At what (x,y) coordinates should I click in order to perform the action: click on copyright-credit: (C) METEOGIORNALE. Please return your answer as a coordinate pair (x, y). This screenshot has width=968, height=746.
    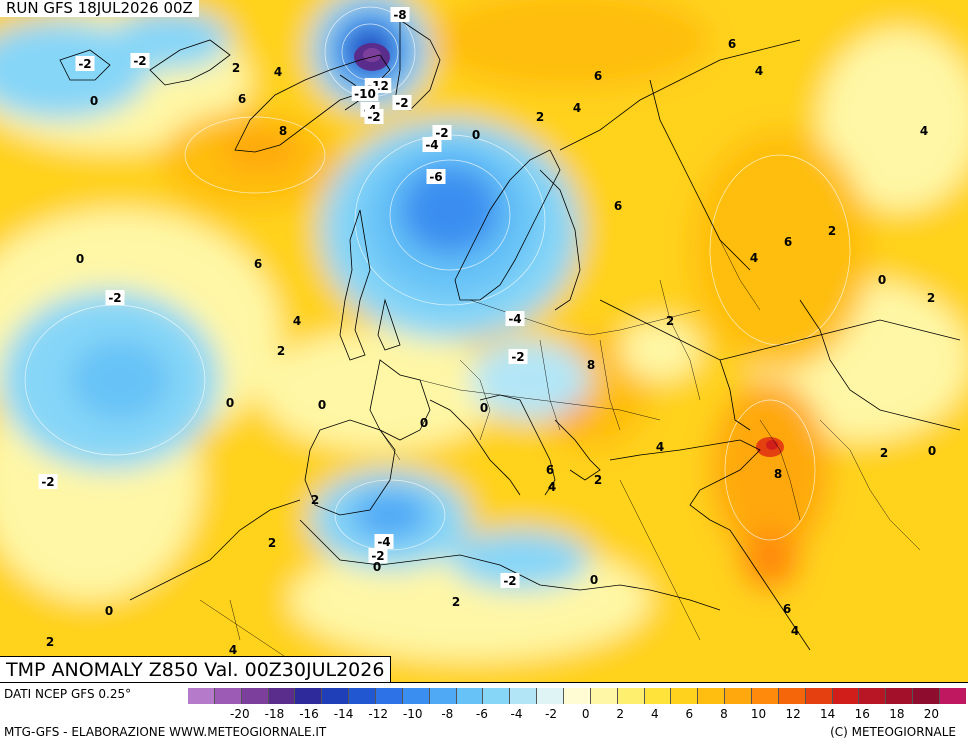
    Looking at the image, I should click on (893, 732).